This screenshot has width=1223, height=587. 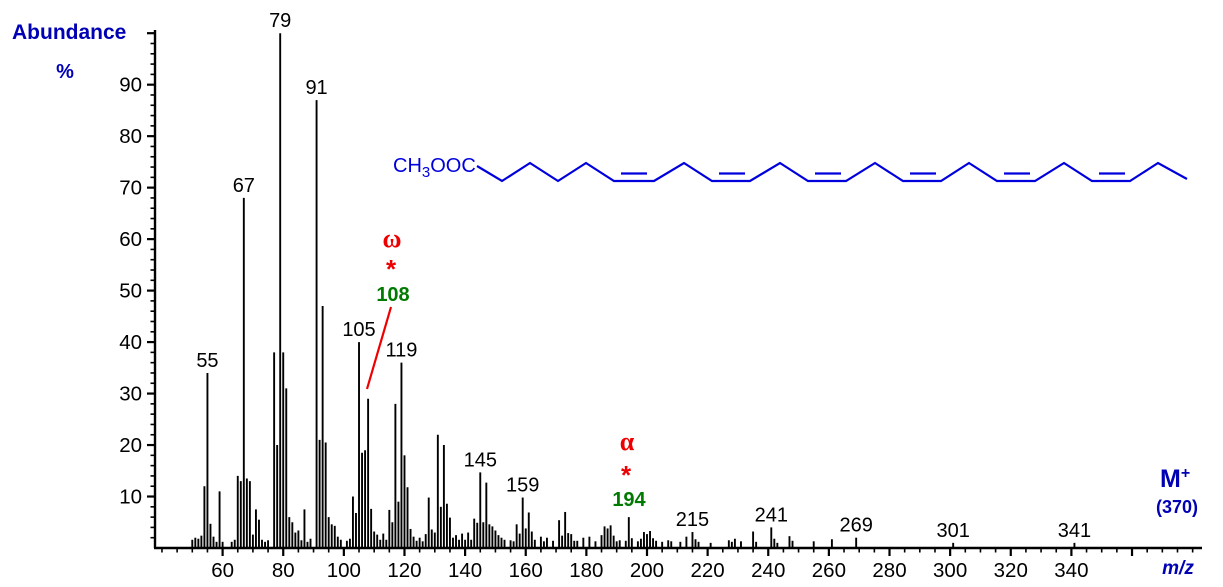 I want to click on peak-label-341: 341, so click(x=1074, y=531).